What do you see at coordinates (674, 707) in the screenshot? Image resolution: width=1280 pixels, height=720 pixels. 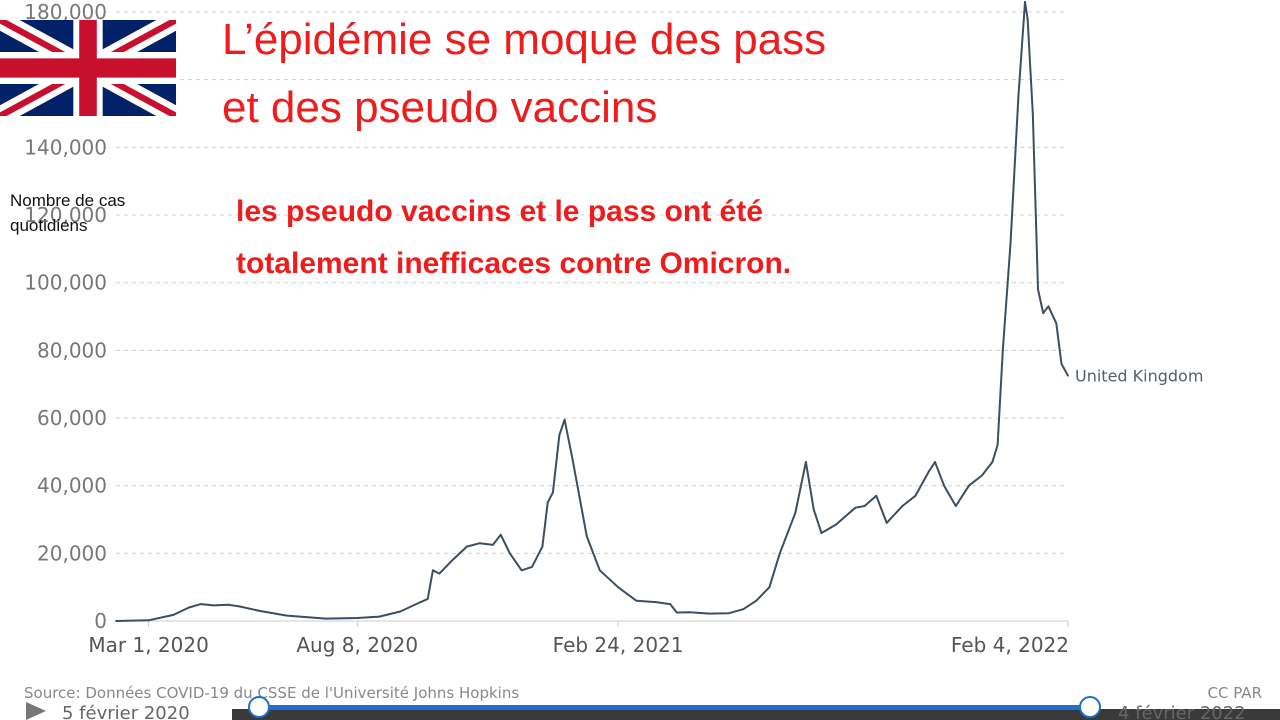 I see `timeline-range` at bounding box center [674, 707].